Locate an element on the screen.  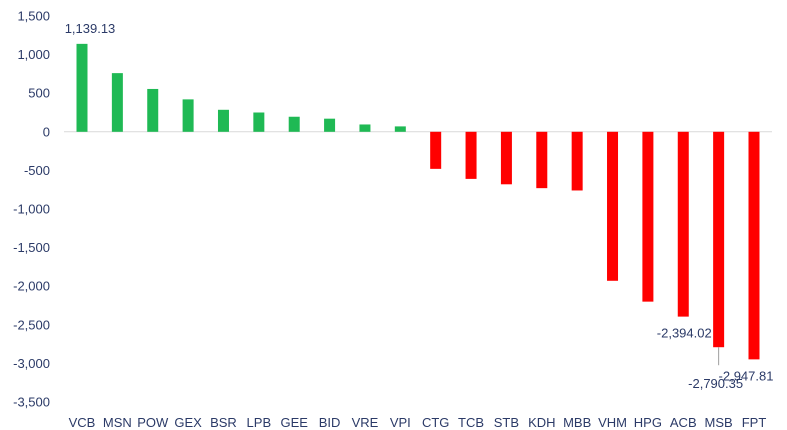
x-tick-label: ACB is located at coordinates (683, 422).